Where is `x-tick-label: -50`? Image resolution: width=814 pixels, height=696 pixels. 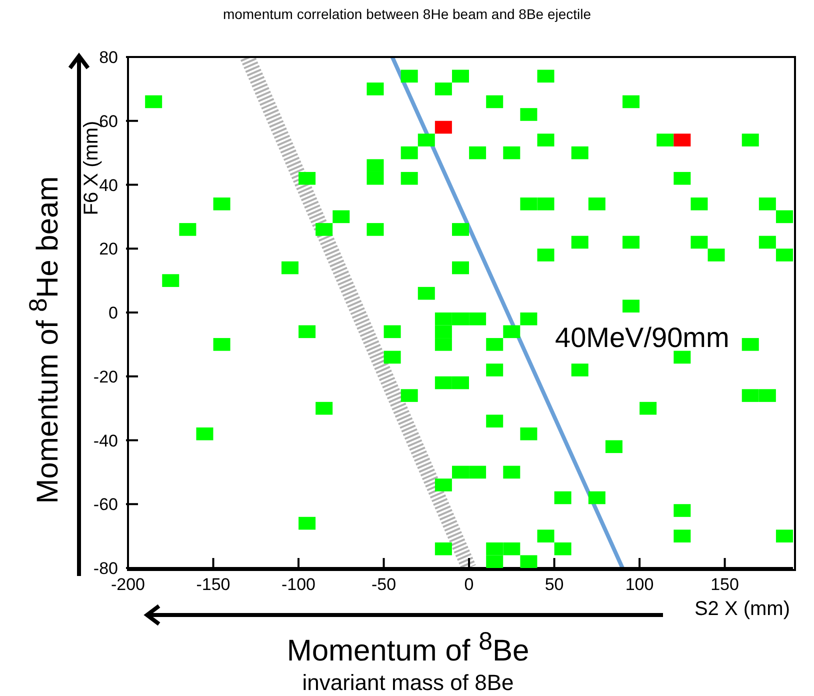
x-tick-label: -50 is located at coordinates (383, 584).